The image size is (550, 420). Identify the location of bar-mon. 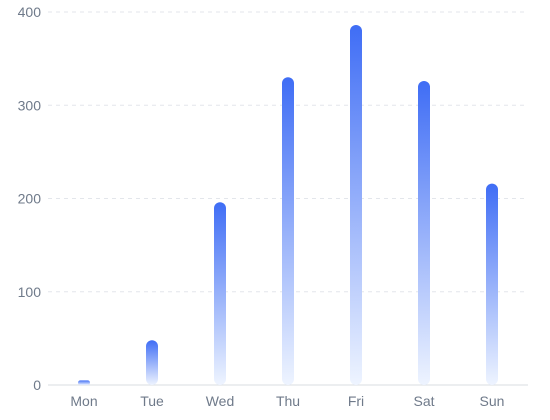
(84, 382).